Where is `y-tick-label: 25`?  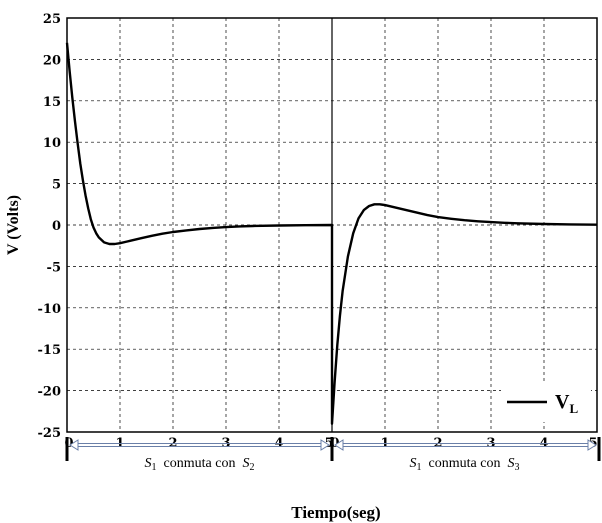 y-tick-label: 25 is located at coordinates (52, 19).